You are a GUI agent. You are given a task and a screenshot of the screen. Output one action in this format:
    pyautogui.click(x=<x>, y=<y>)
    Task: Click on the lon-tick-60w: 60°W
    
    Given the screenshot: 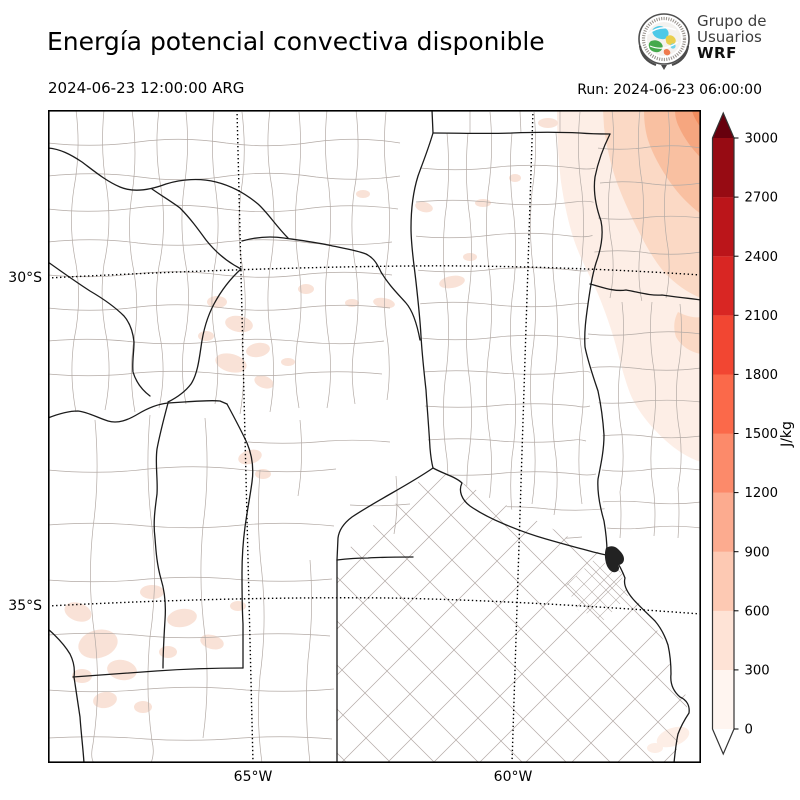 What is the action you would take?
    pyautogui.click(x=513, y=777)
    